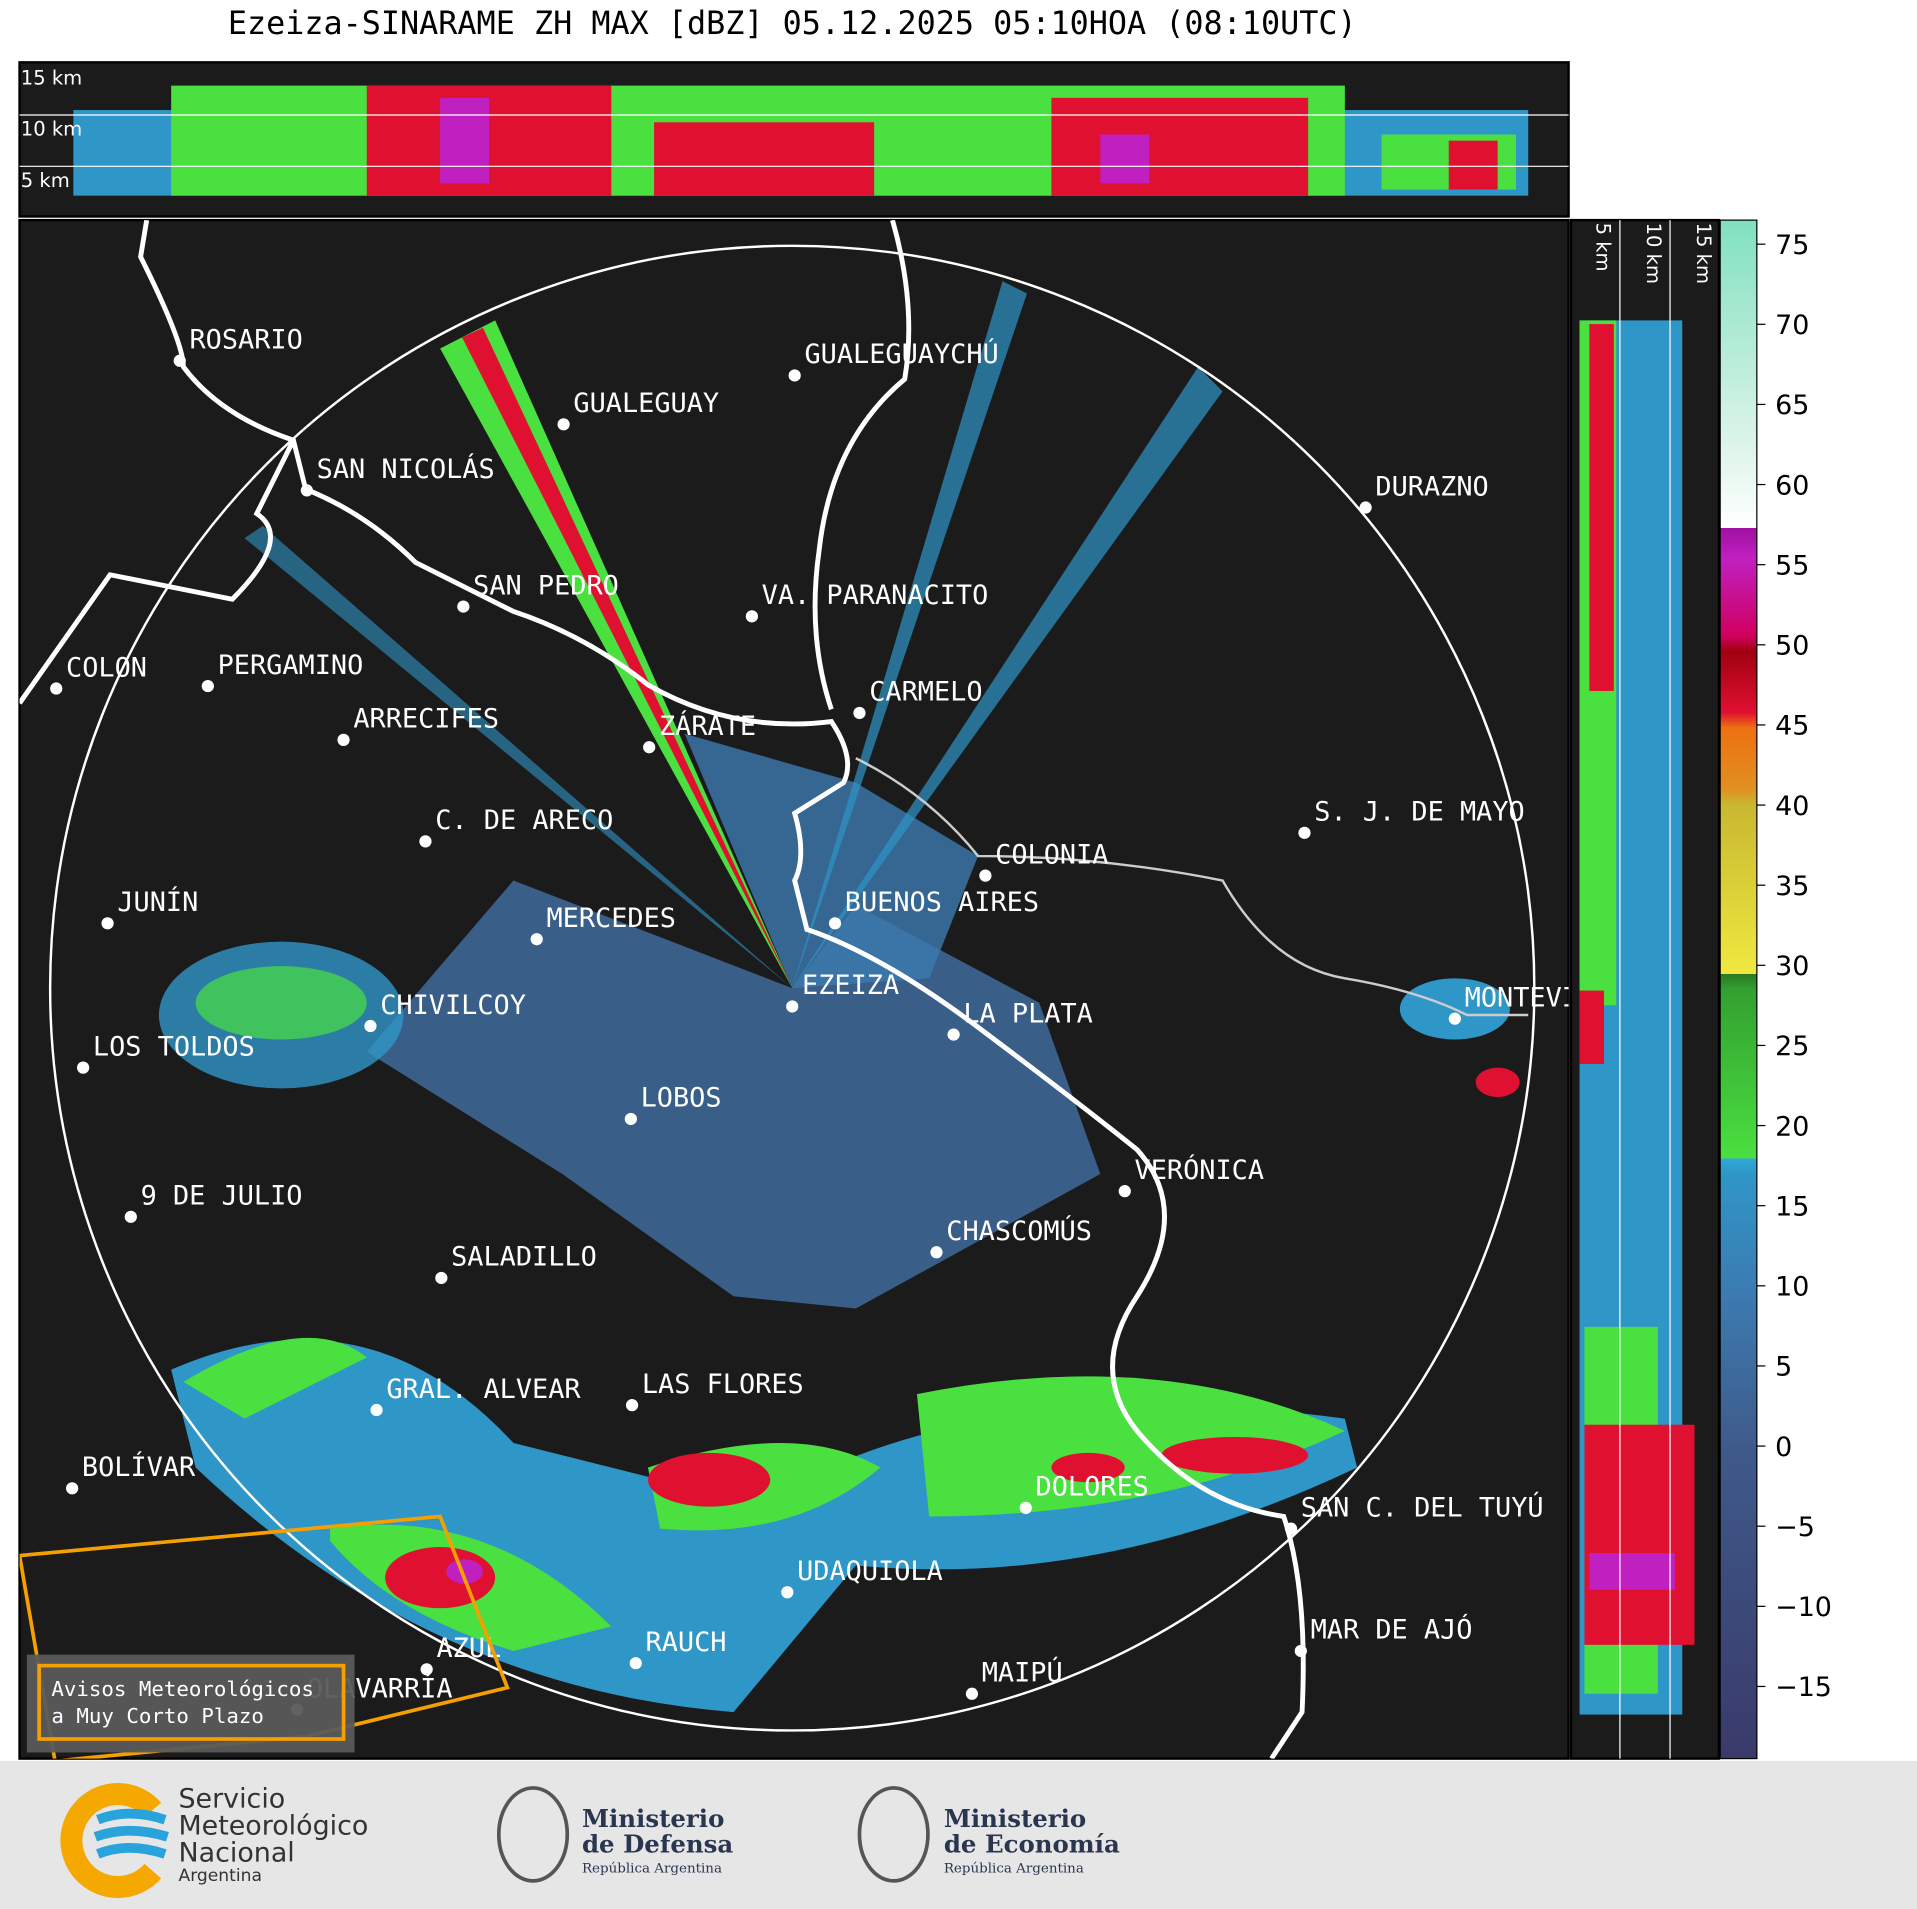 The image size is (1917, 1909). What do you see at coordinates (1792, 806) in the screenshot?
I see `colorbar-tick-label: 40` at bounding box center [1792, 806].